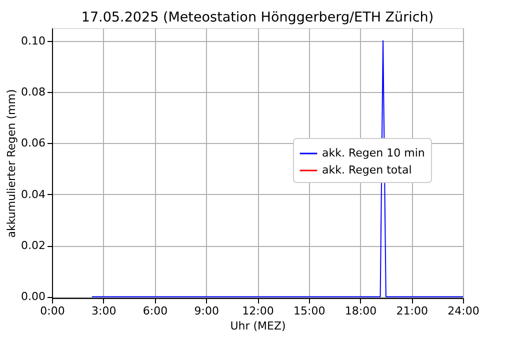  Describe the element at coordinates (52, 311) in the screenshot. I see `x-tick-label: 0:00` at that location.